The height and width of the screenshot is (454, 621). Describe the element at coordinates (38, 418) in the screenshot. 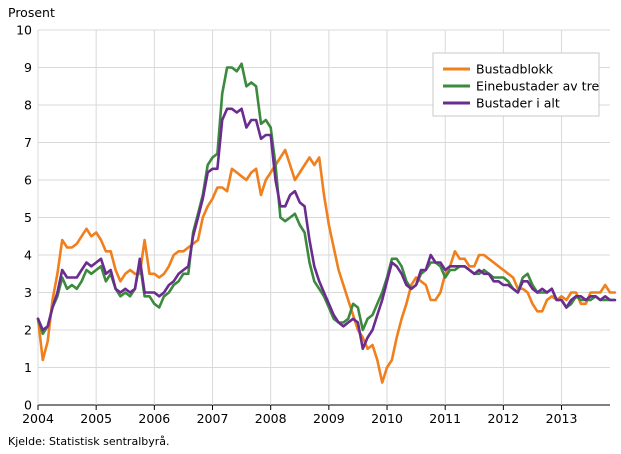

I see `x-tick-label: 2004` at that location.